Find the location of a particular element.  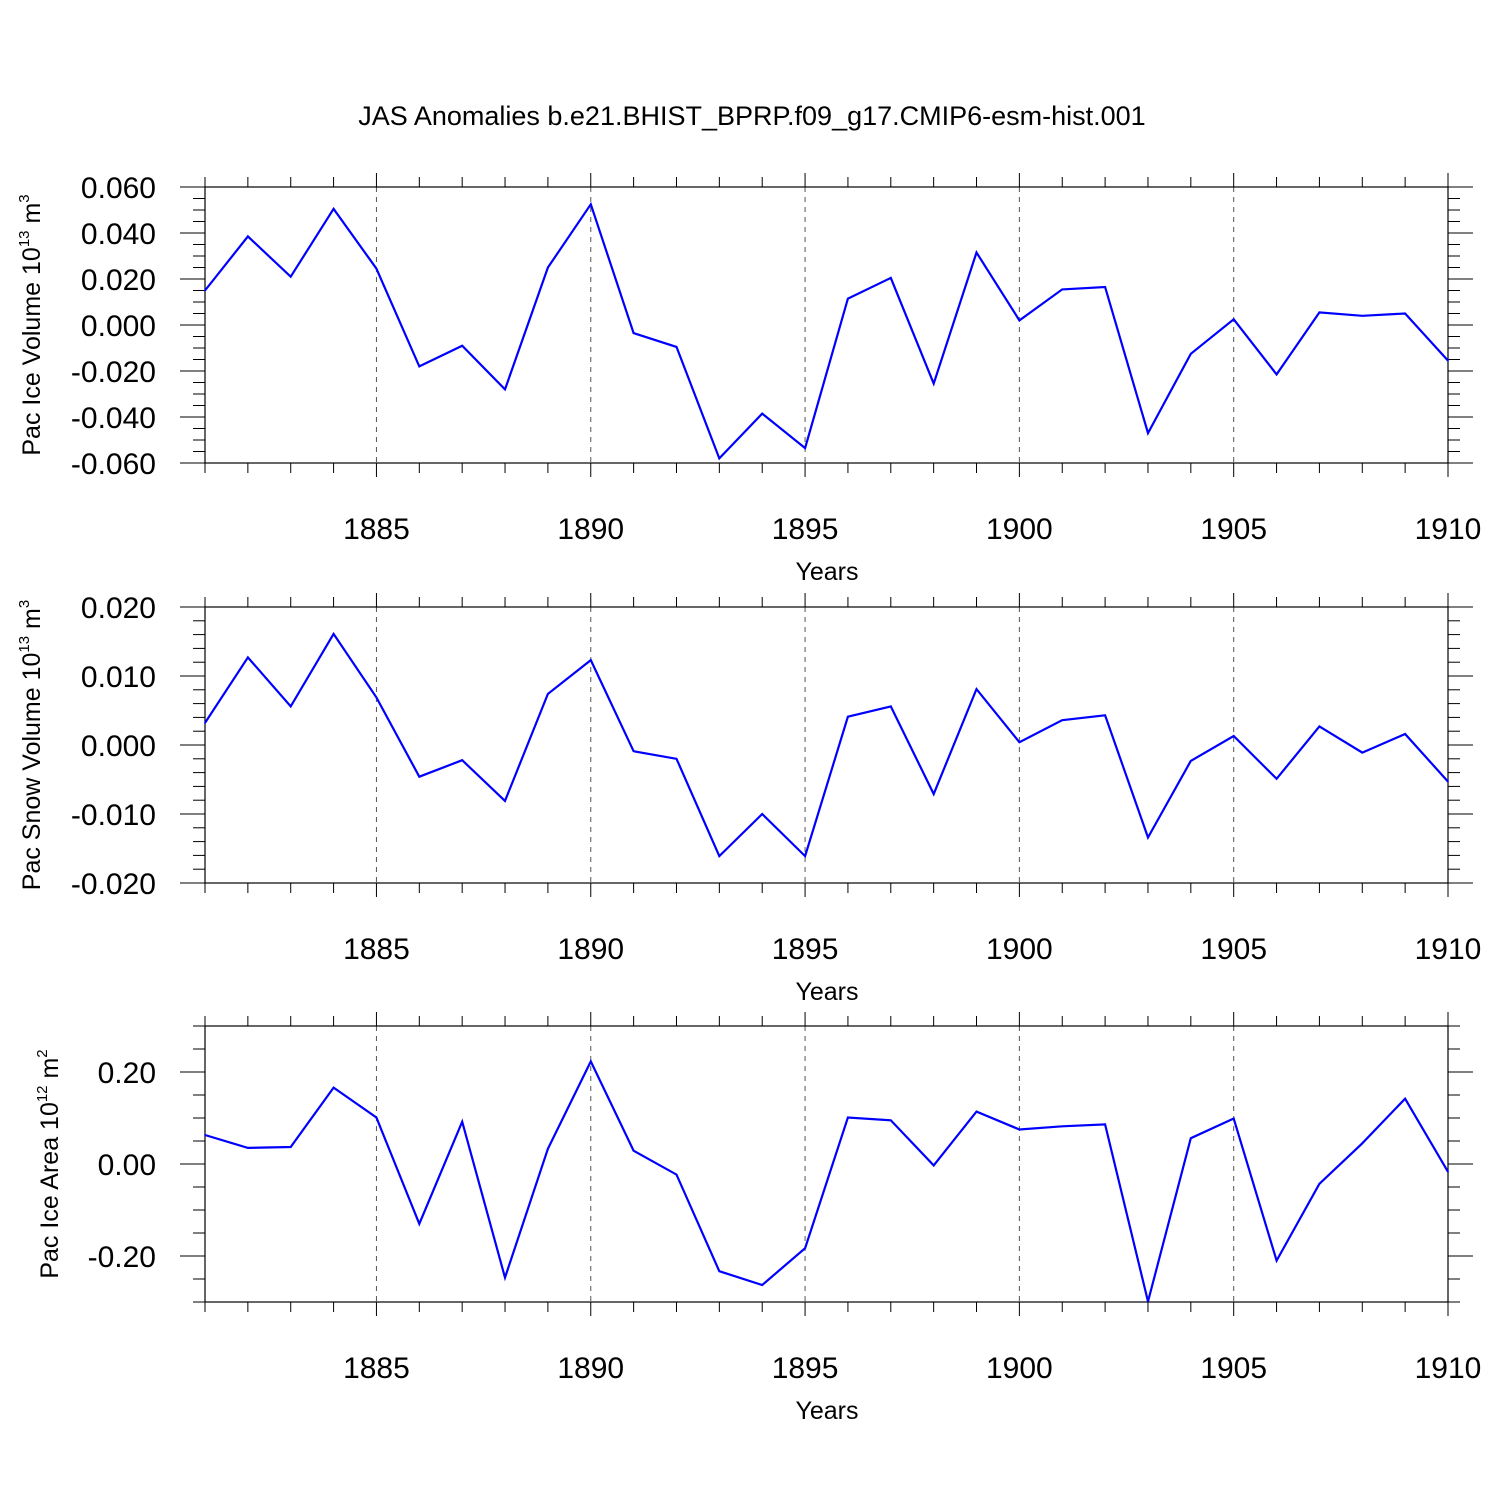

y-axis-title-unit-exponent: 3 is located at coordinates (24, 198).